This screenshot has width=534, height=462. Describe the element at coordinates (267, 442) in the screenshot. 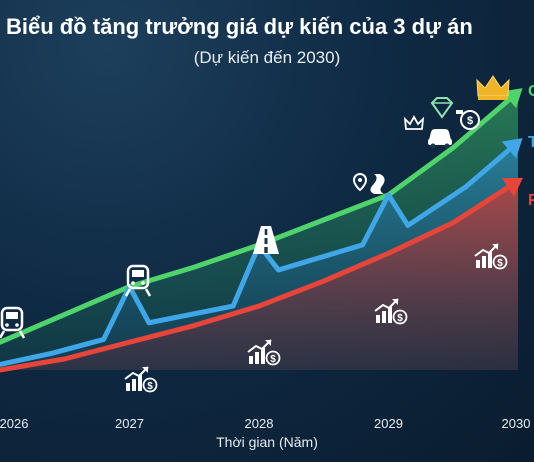

I see `x-axis-label: Thời gian (Năm)` at that location.